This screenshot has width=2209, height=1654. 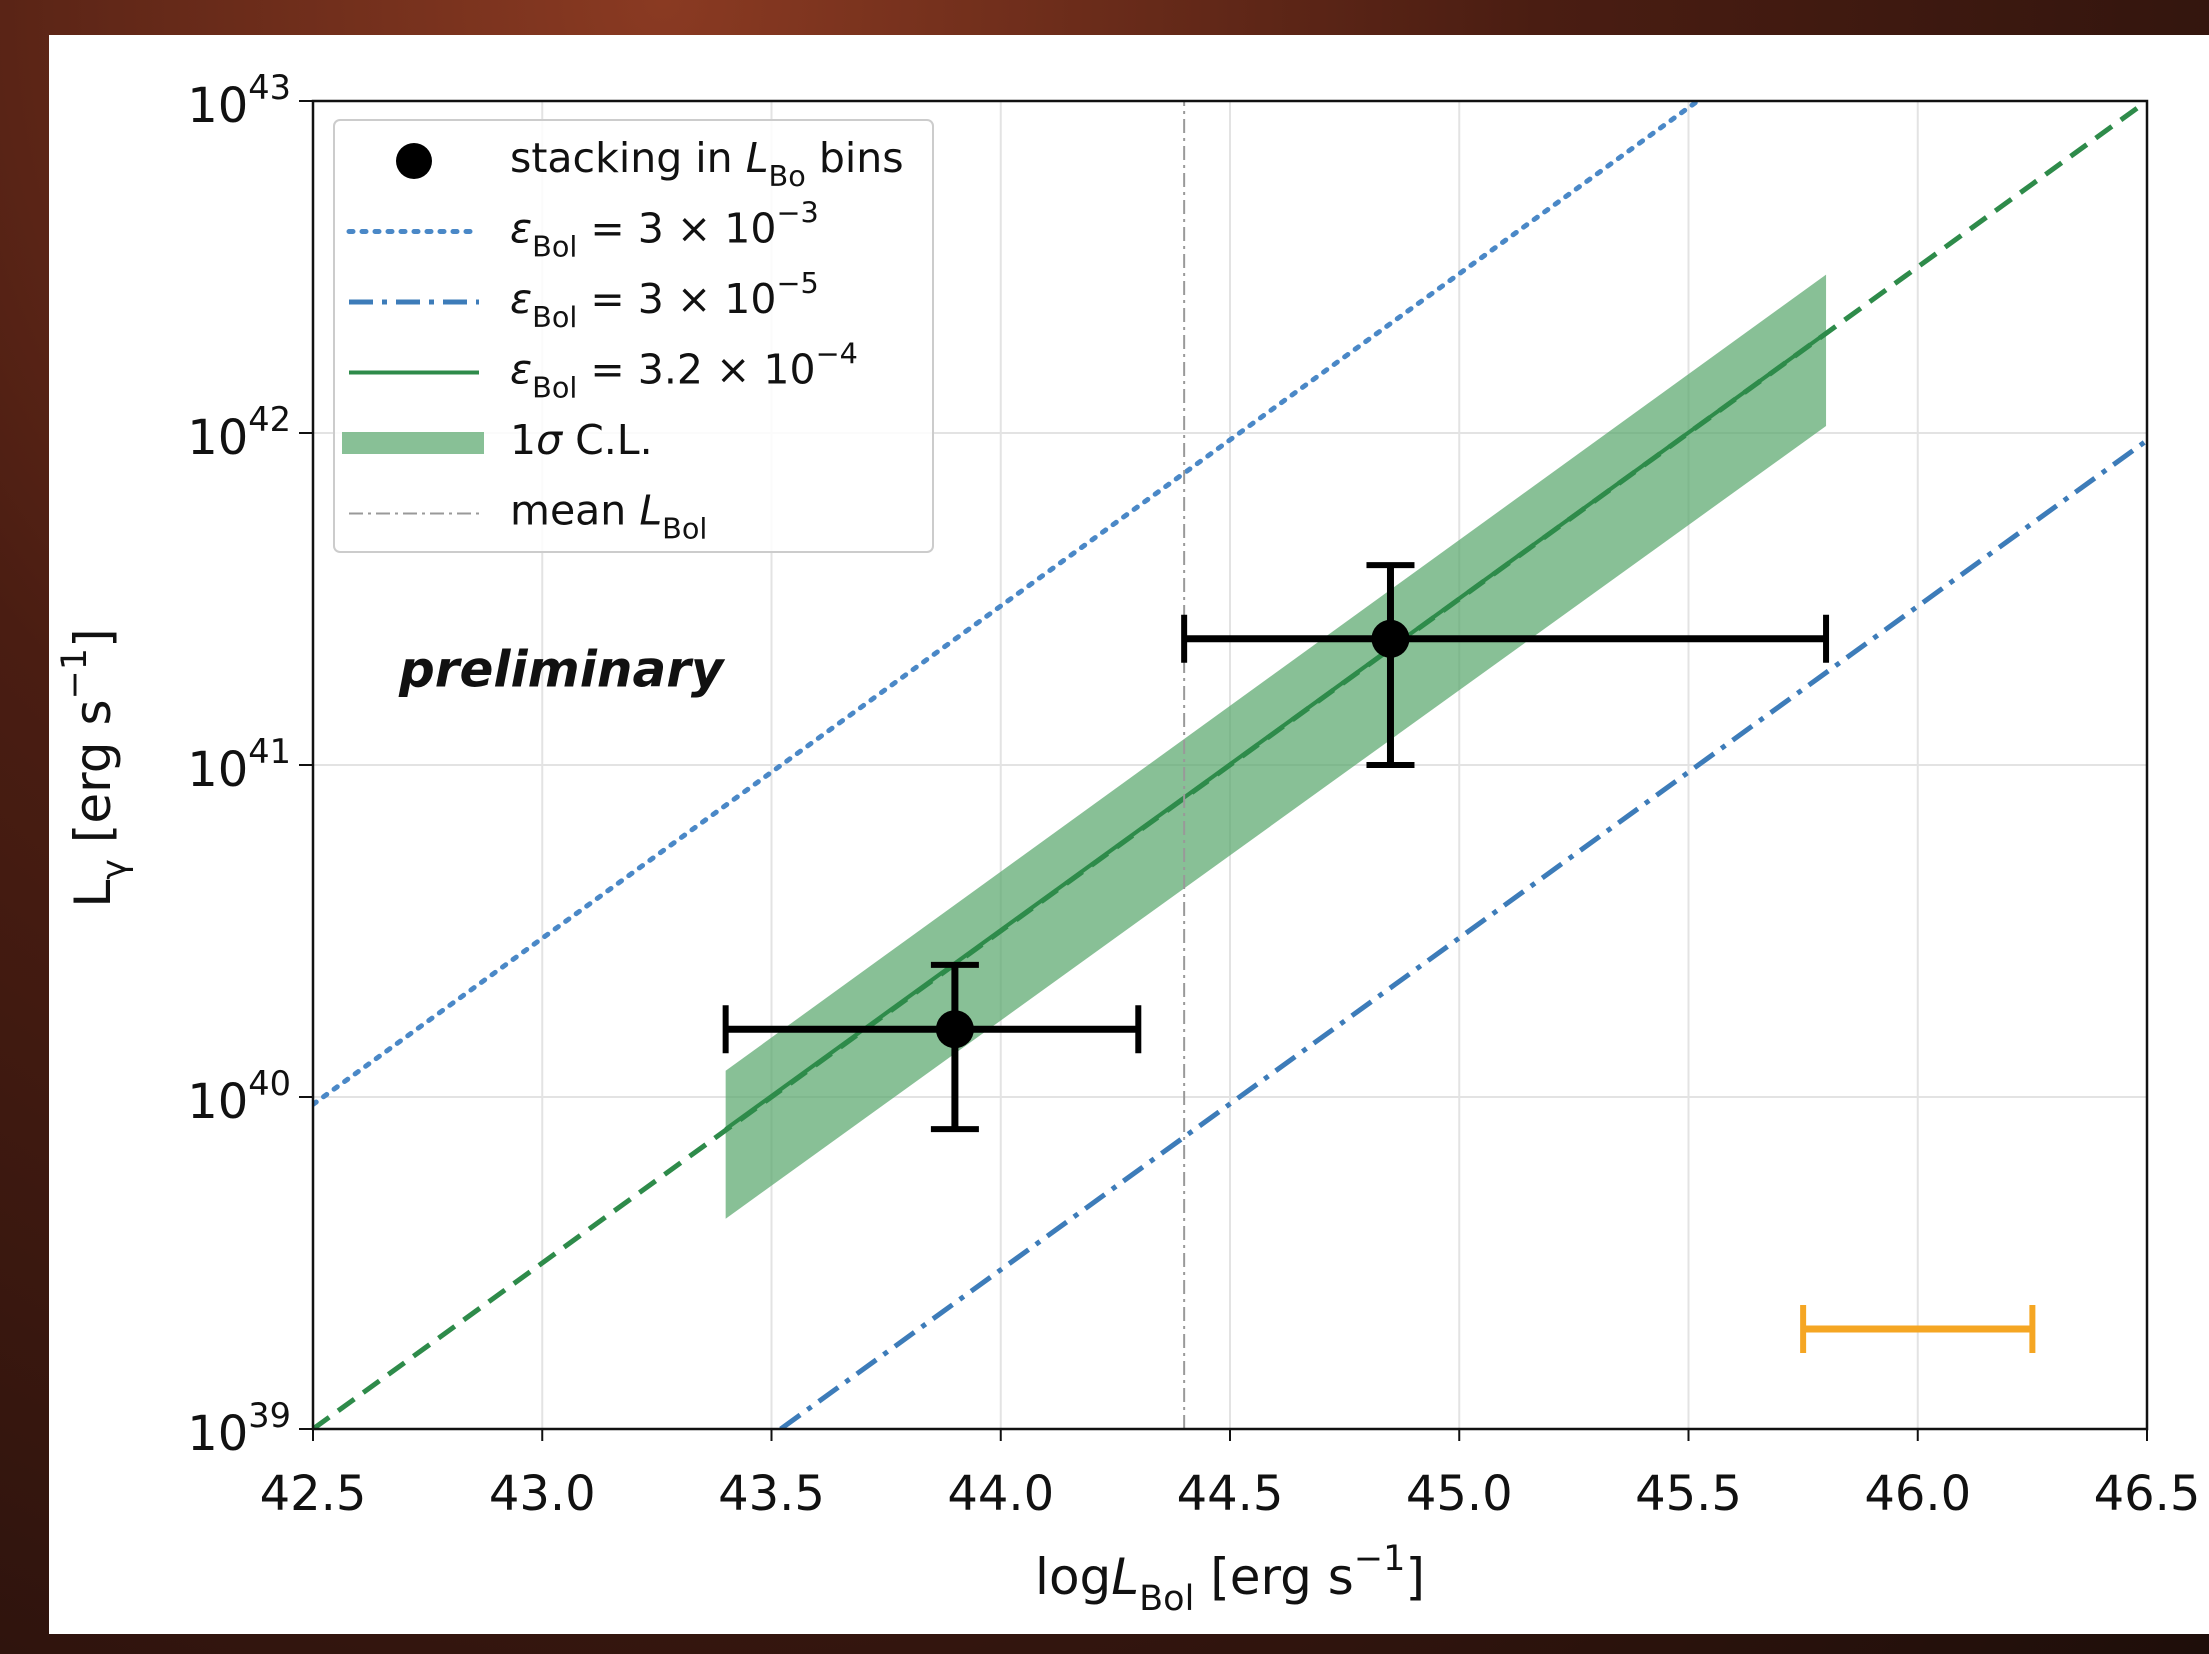 I want to click on y-axis-label-part: ], so click(x=93, y=638).